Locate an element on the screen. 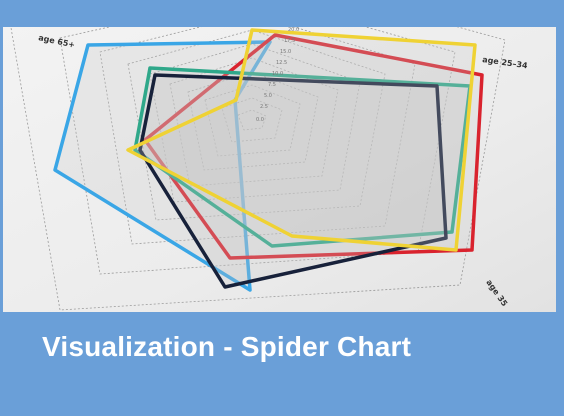 The width and height of the screenshot is (564, 416). scale-label: 10.0 is located at coordinates (277, 74).